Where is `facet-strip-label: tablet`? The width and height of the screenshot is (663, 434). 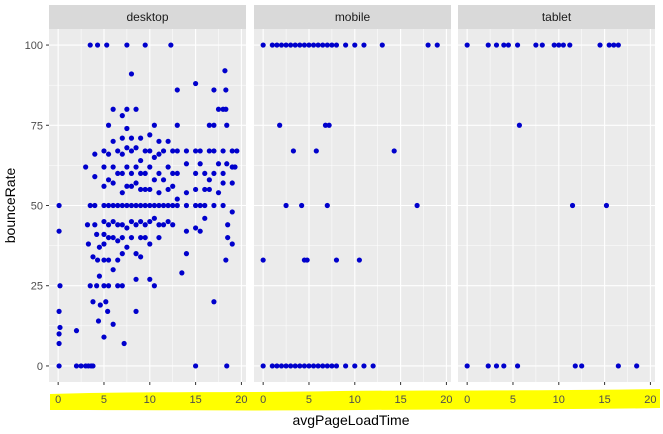 facet-strip-label: tablet is located at coordinates (557, 17).